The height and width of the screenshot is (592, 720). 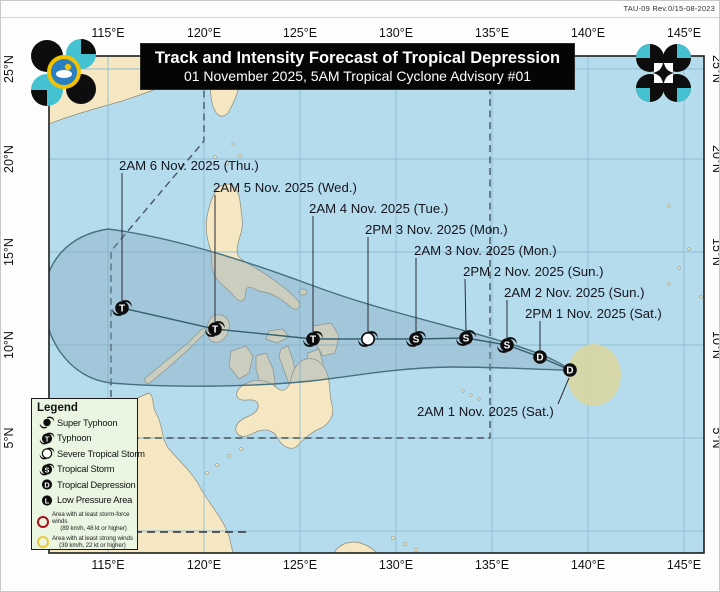 I want to click on legend-item-label: Low Pressure Area, so click(x=95, y=500).